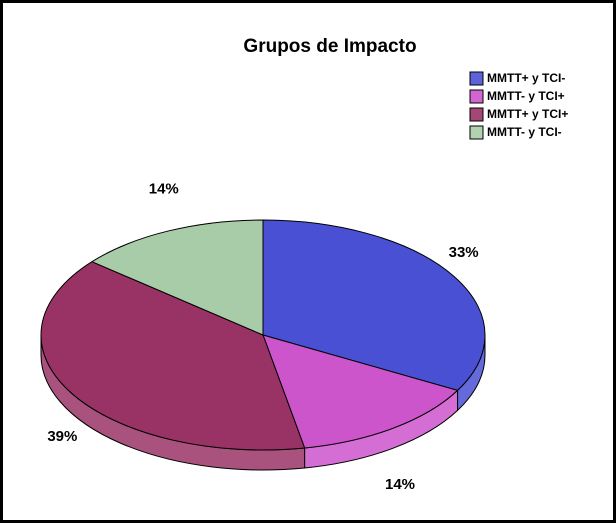 The height and width of the screenshot is (523, 616). I want to click on legend-label: MMTT- y TCI-, so click(524, 132).